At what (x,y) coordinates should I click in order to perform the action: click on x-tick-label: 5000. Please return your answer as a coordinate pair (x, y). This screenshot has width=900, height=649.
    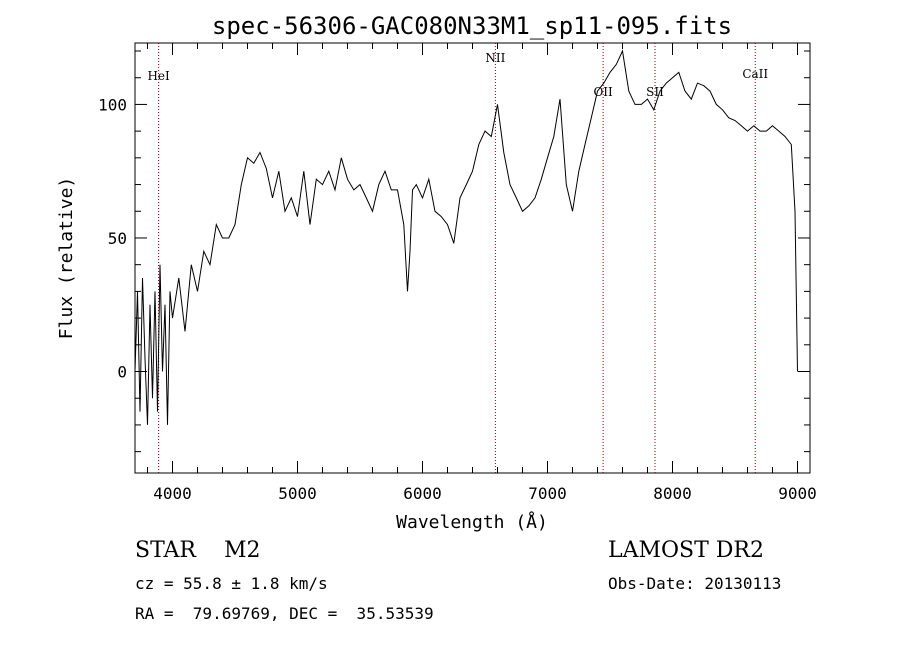
    Looking at the image, I should click on (297, 493).